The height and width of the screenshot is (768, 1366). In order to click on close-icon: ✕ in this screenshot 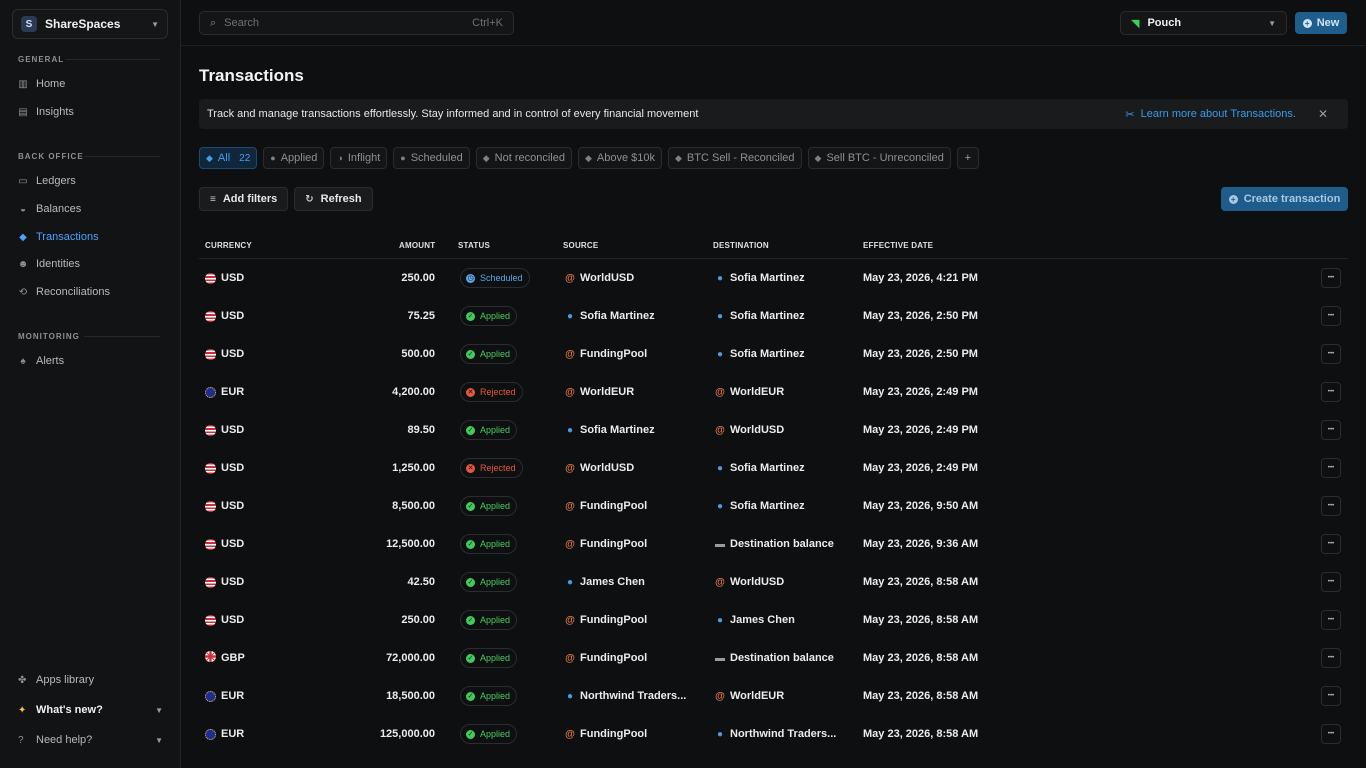, I will do `click(1322, 114)`.